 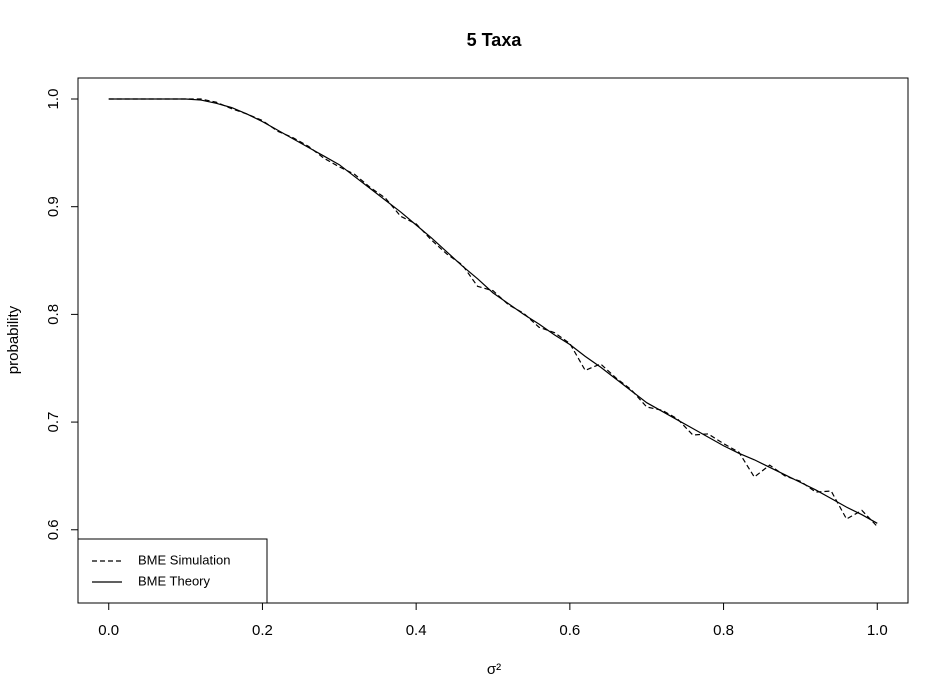 What do you see at coordinates (172, 571) in the screenshot?
I see `legend-box` at bounding box center [172, 571].